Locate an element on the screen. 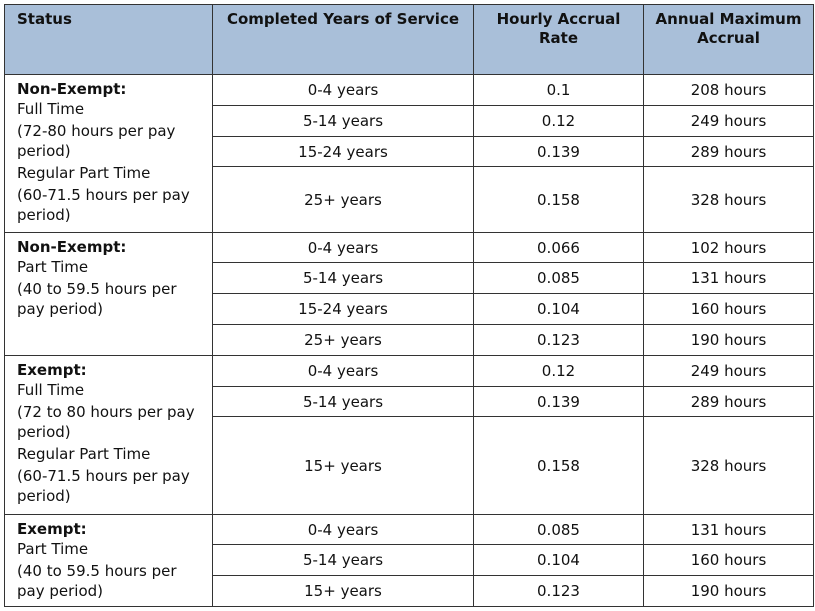 The width and height of the screenshot is (815, 611). status-line: (72 to 80 hours per pay period) is located at coordinates (106, 422).